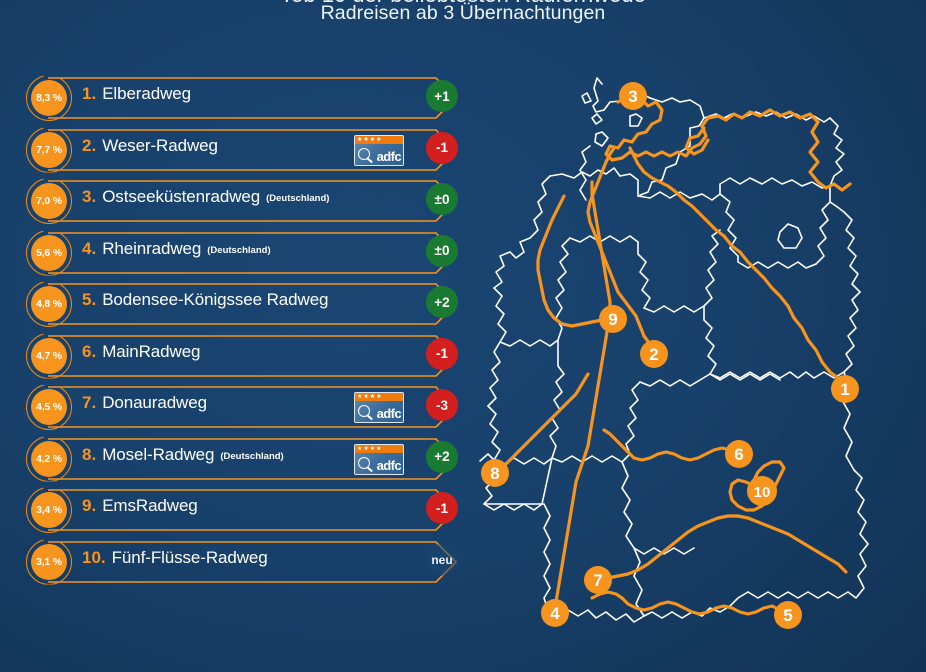  What do you see at coordinates (181, 196) in the screenshot?
I see `route-name: Ostseeküstenradweg` at bounding box center [181, 196].